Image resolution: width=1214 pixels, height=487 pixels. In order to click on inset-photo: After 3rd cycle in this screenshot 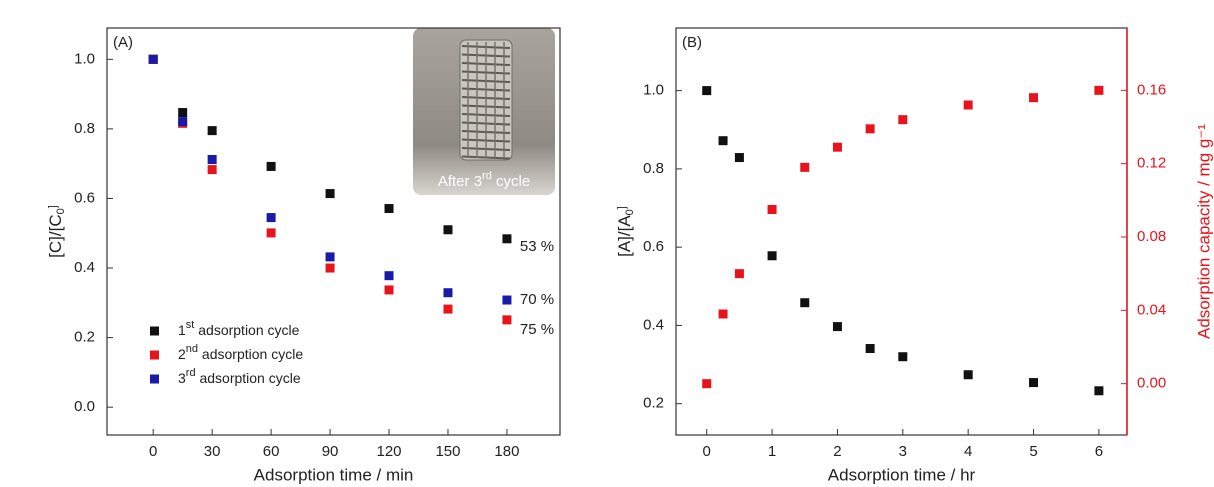, I will do `click(484, 111)`.